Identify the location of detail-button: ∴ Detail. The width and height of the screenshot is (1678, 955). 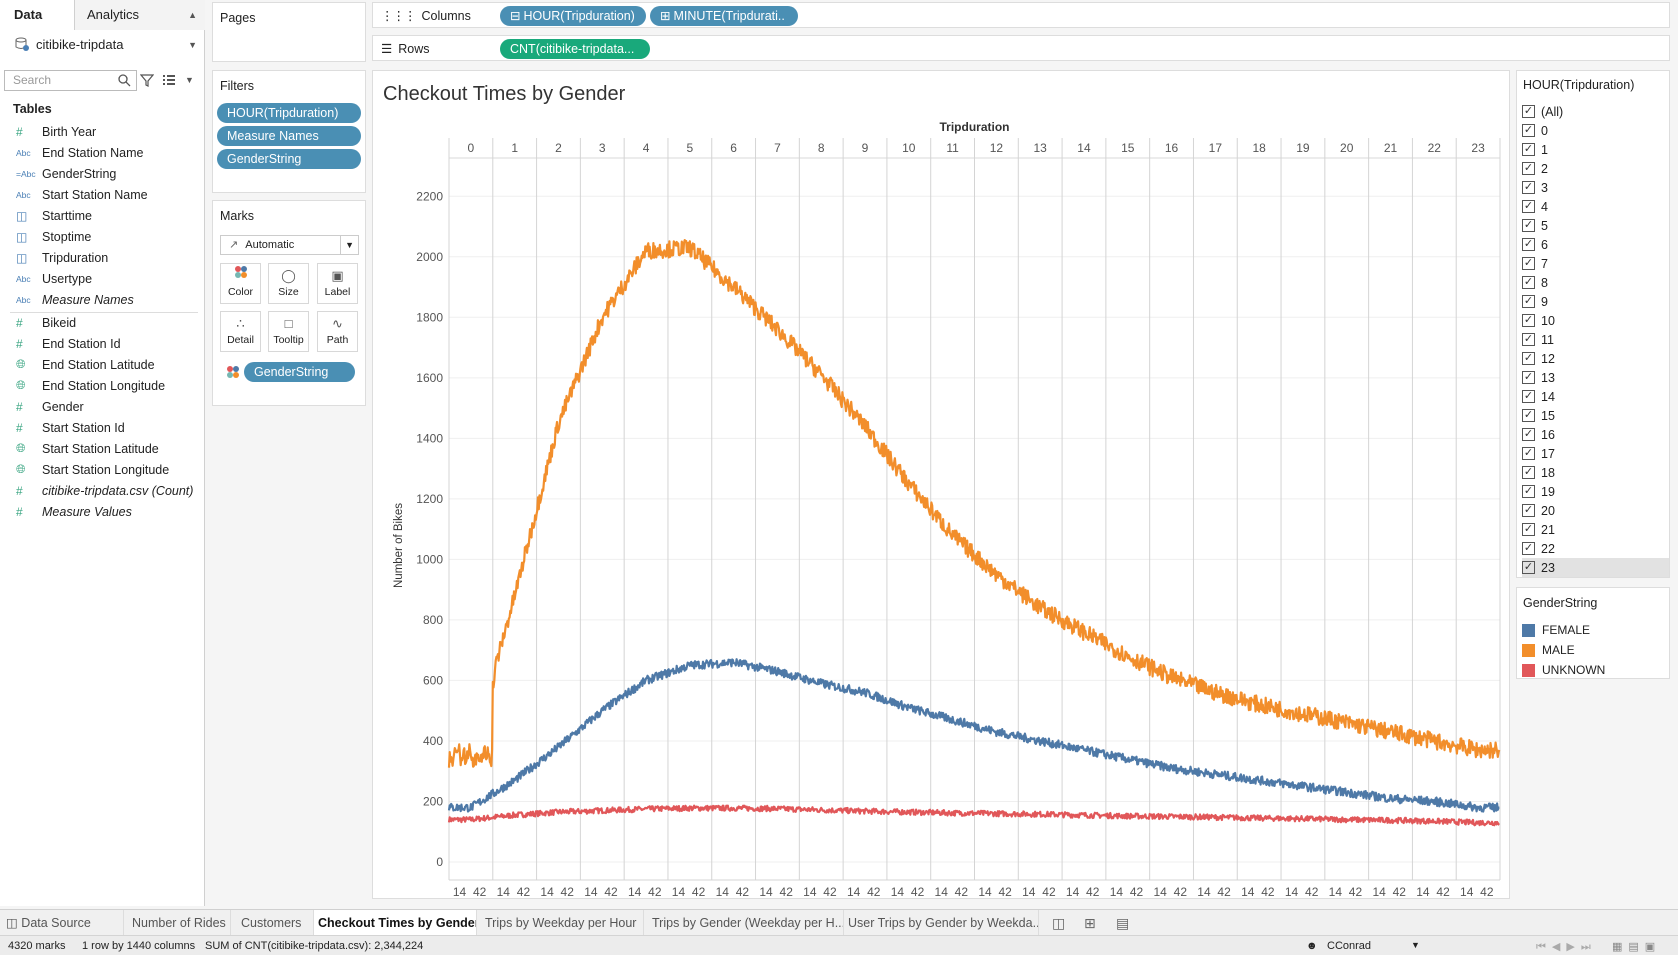
(240, 331).